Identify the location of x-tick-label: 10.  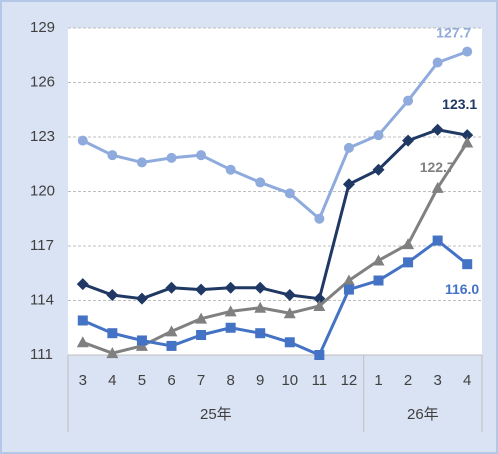
(289, 380).